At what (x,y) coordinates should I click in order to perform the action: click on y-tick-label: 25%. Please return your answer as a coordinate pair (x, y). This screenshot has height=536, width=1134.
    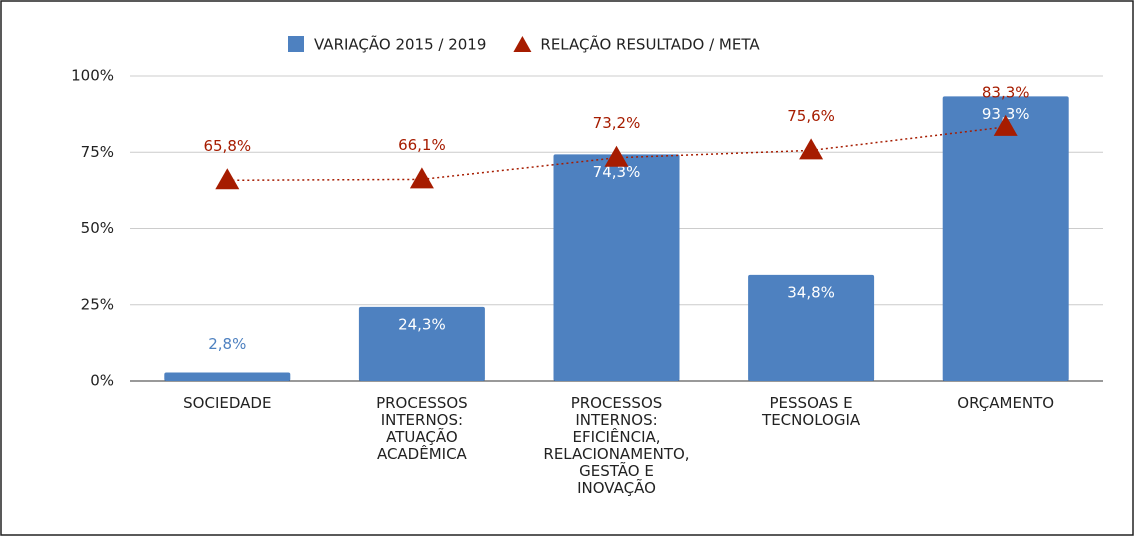
    Looking at the image, I should click on (97, 304).